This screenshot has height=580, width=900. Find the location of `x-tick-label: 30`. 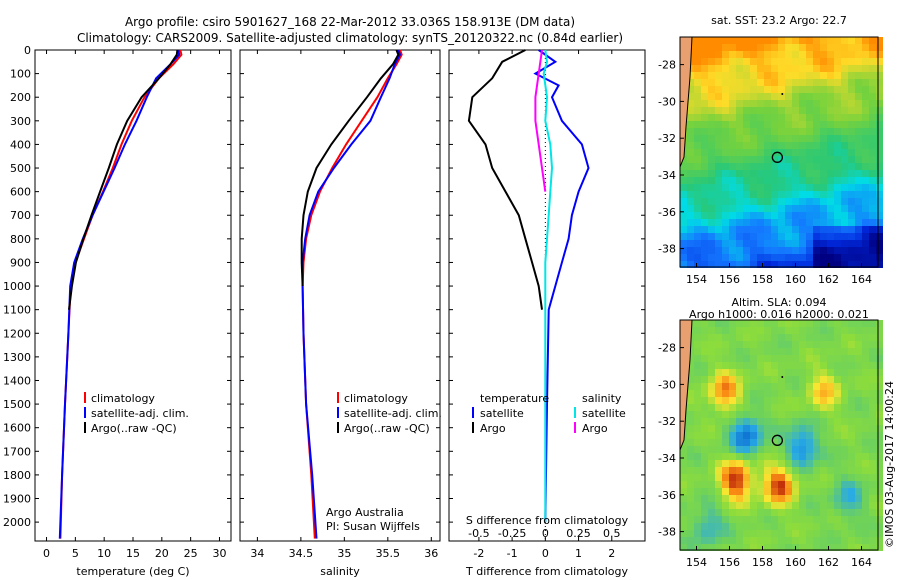

x-tick-label: 30 is located at coordinates (219, 553).